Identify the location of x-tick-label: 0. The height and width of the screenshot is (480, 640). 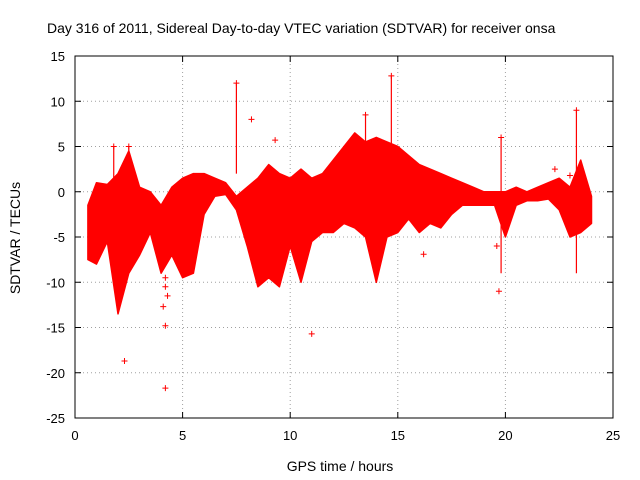
(74, 435).